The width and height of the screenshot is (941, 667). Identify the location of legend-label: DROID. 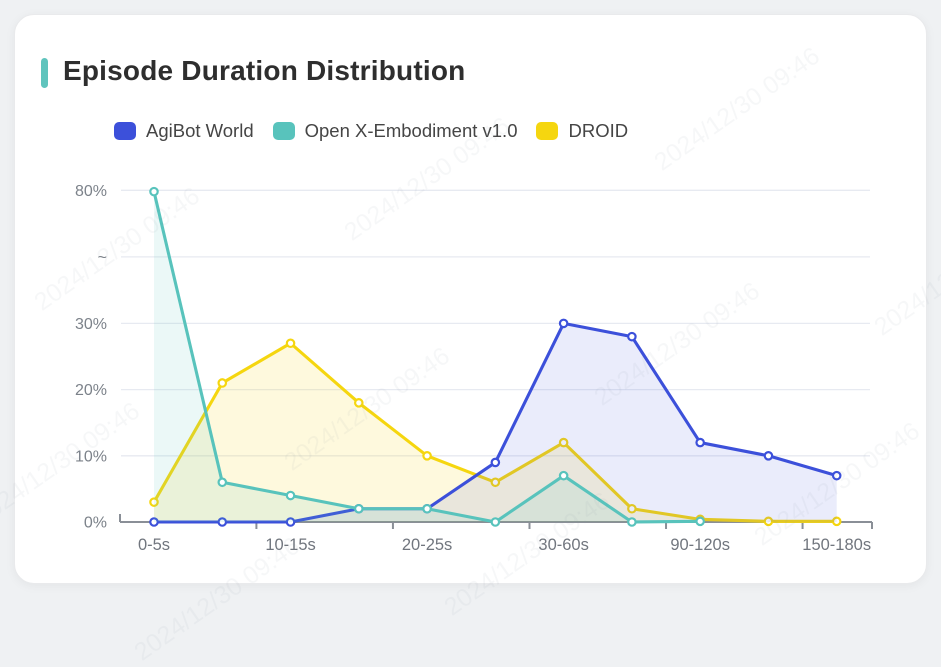
(598, 130).